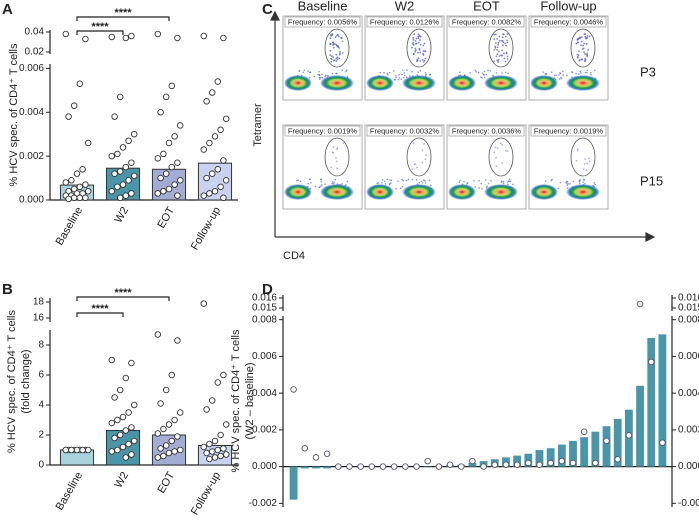 The image size is (699, 528). Describe the element at coordinates (41, 465) in the screenshot. I see `y-tick-label: 0` at that location.